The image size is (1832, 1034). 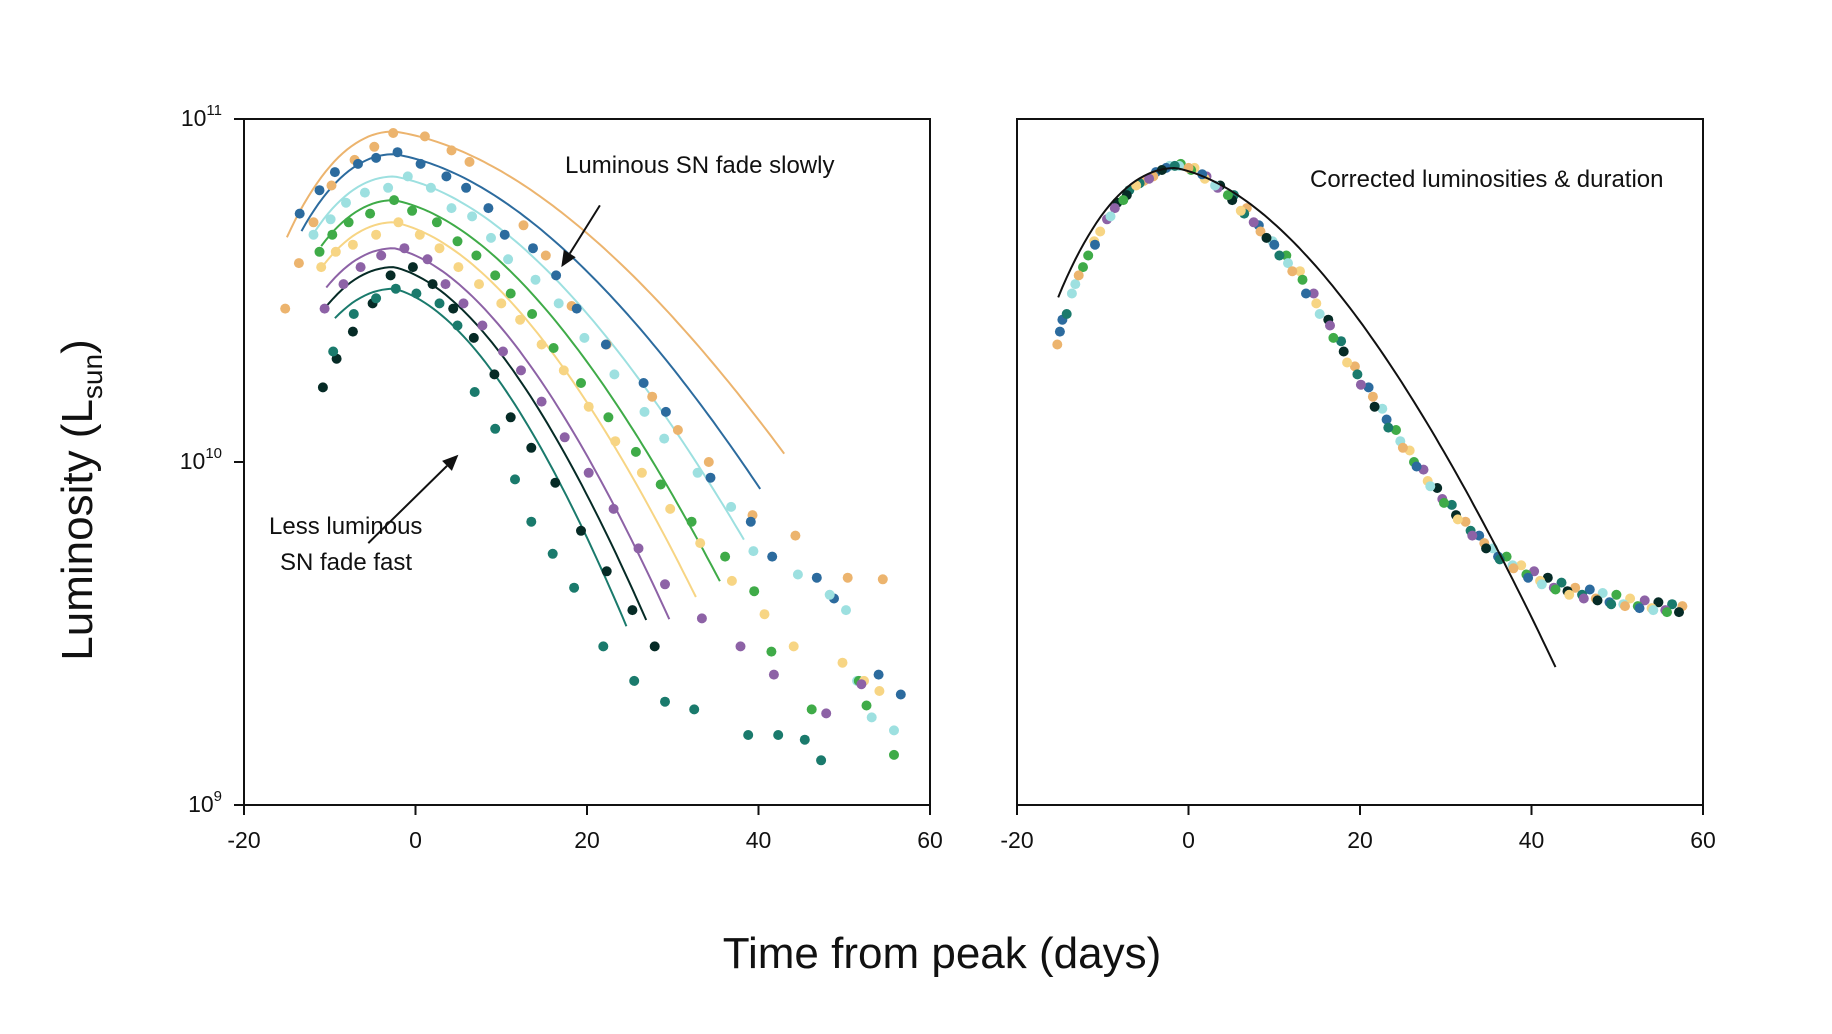 I want to click on left-x-ticks: -20 0 20 40 60, so click(x=585, y=829).